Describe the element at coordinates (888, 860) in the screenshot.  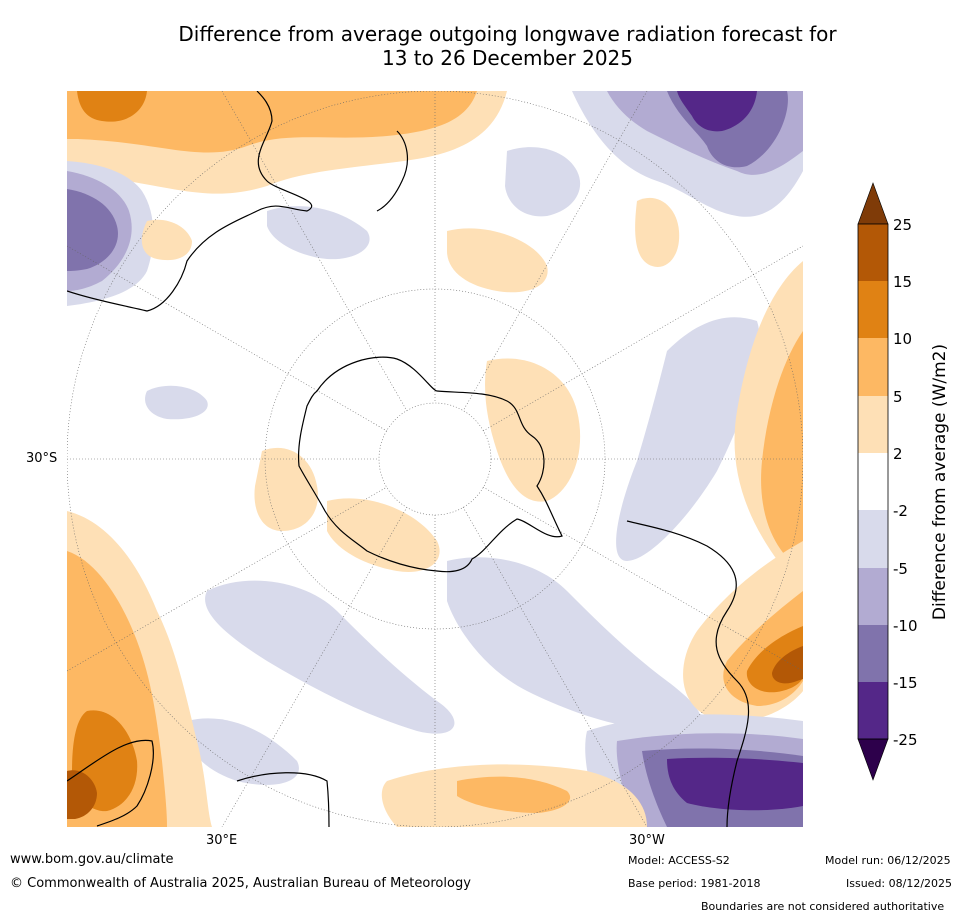
I see `footer-model-run: Model run: 06/12/2025` at that location.